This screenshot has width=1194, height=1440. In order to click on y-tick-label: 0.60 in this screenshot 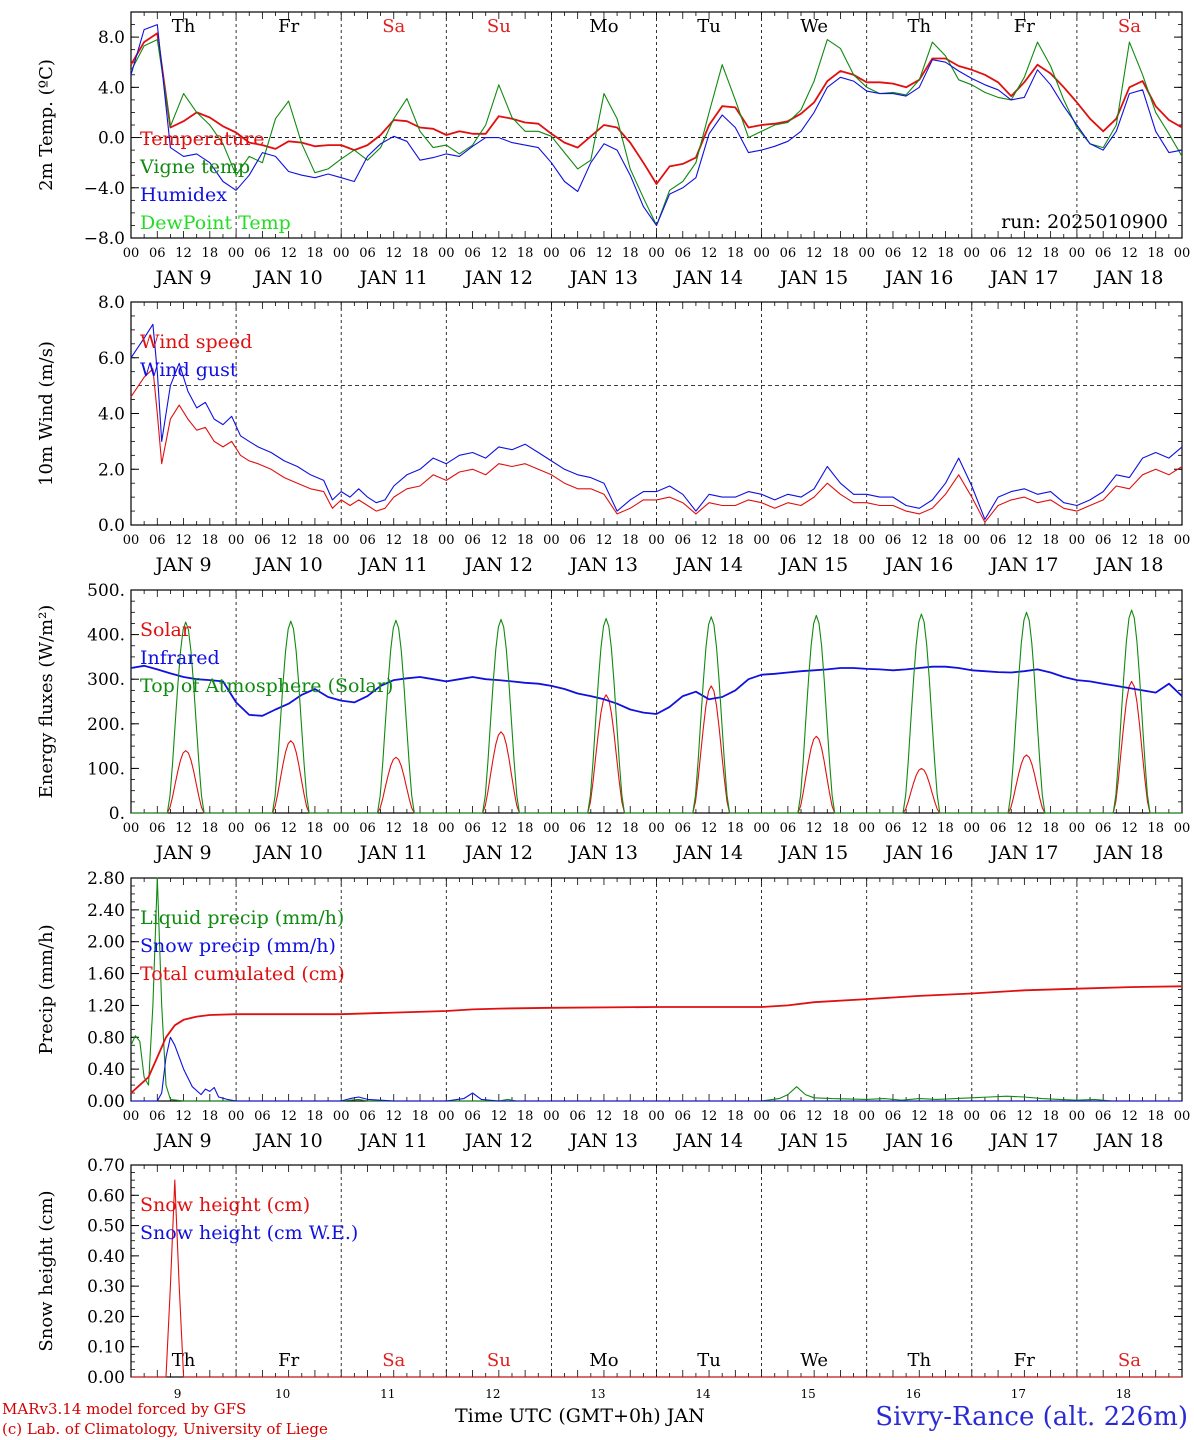, I will do `click(106, 1196)`.